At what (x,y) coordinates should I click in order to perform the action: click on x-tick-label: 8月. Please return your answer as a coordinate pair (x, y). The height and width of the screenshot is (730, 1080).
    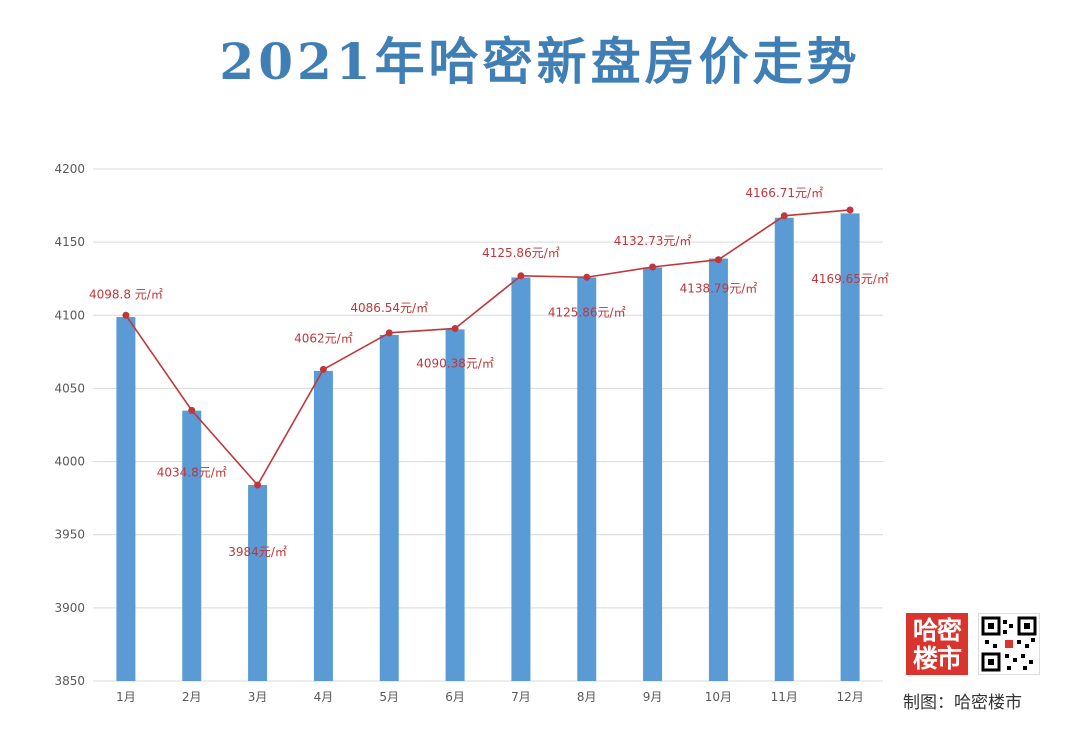
    Looking at the image, I should click on (587, 697).